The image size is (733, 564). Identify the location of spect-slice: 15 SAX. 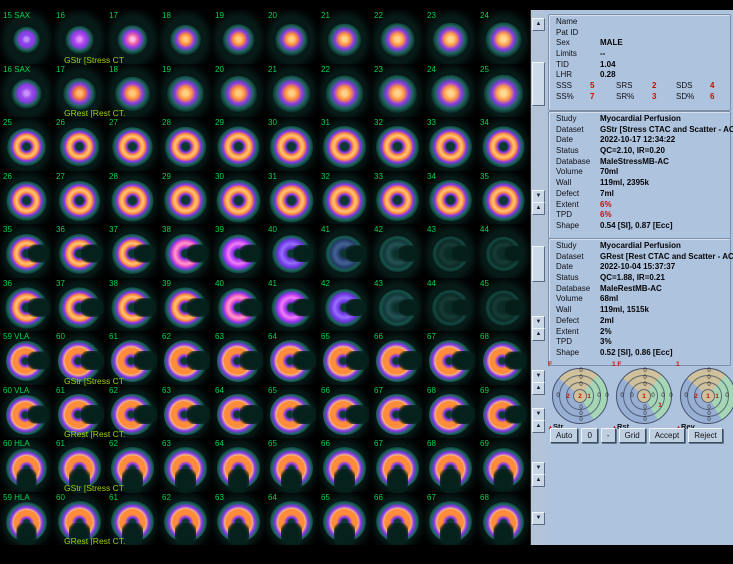
(26, 37).